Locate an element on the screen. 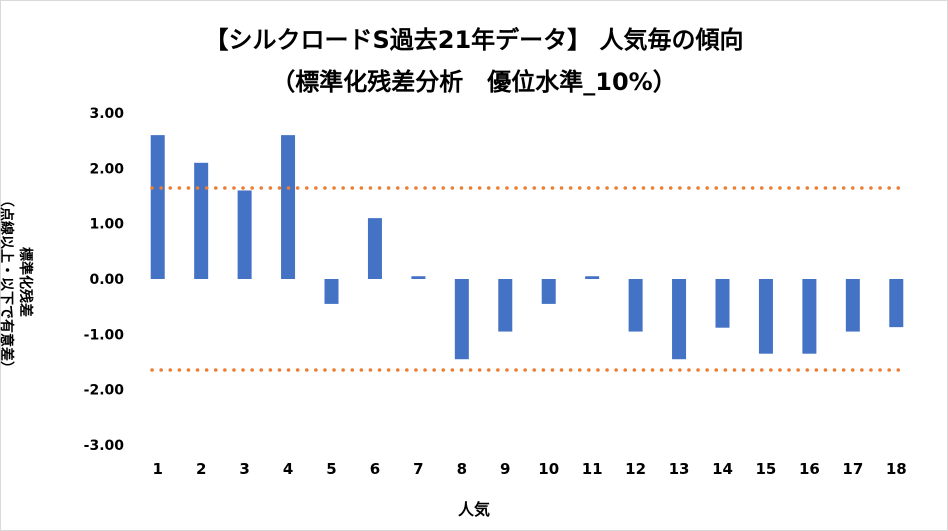 This screenshot has height=531, width=948. y-tick-label: -2.00 is located at coordinates (104, 391).